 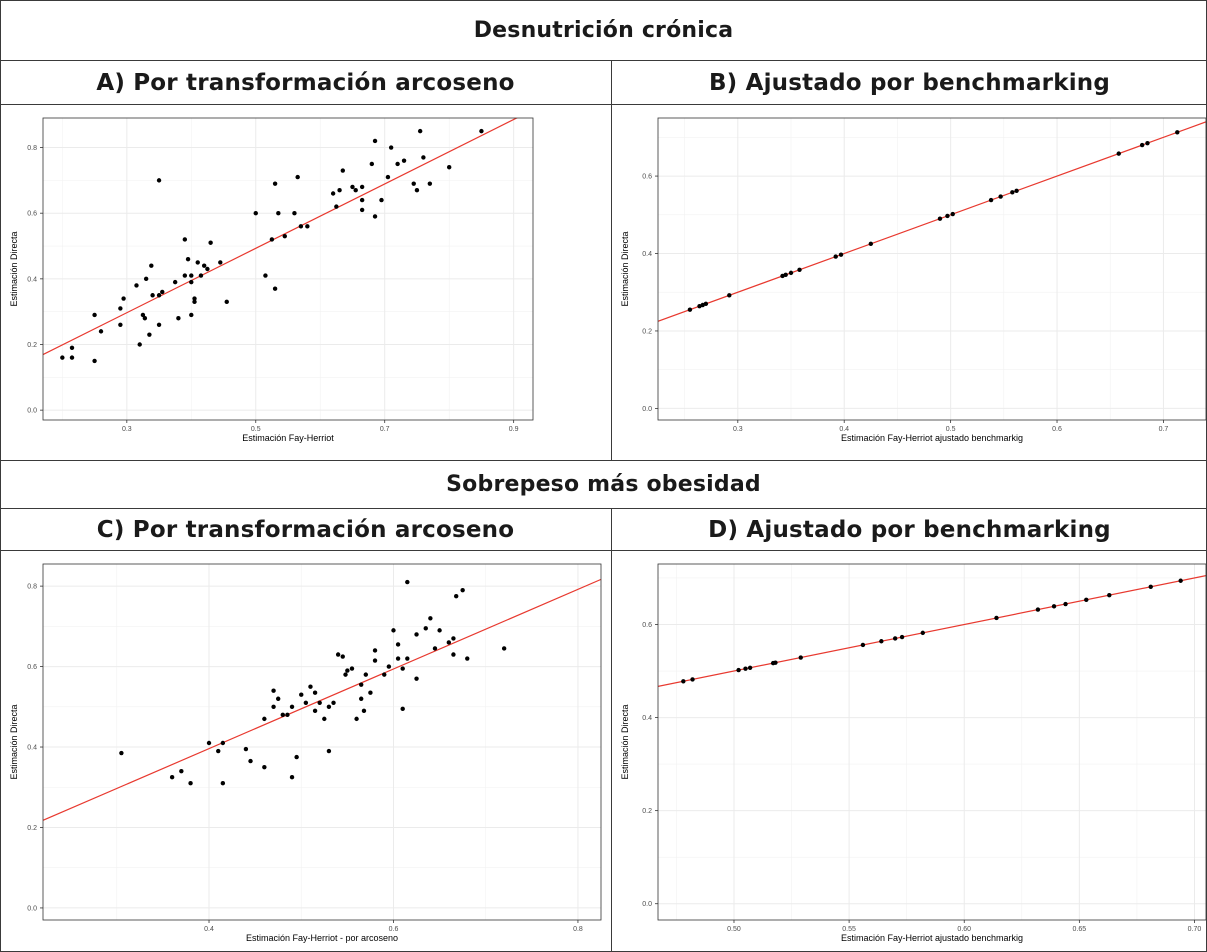 I want to click on rule-v2, so click(x=611, y=730).